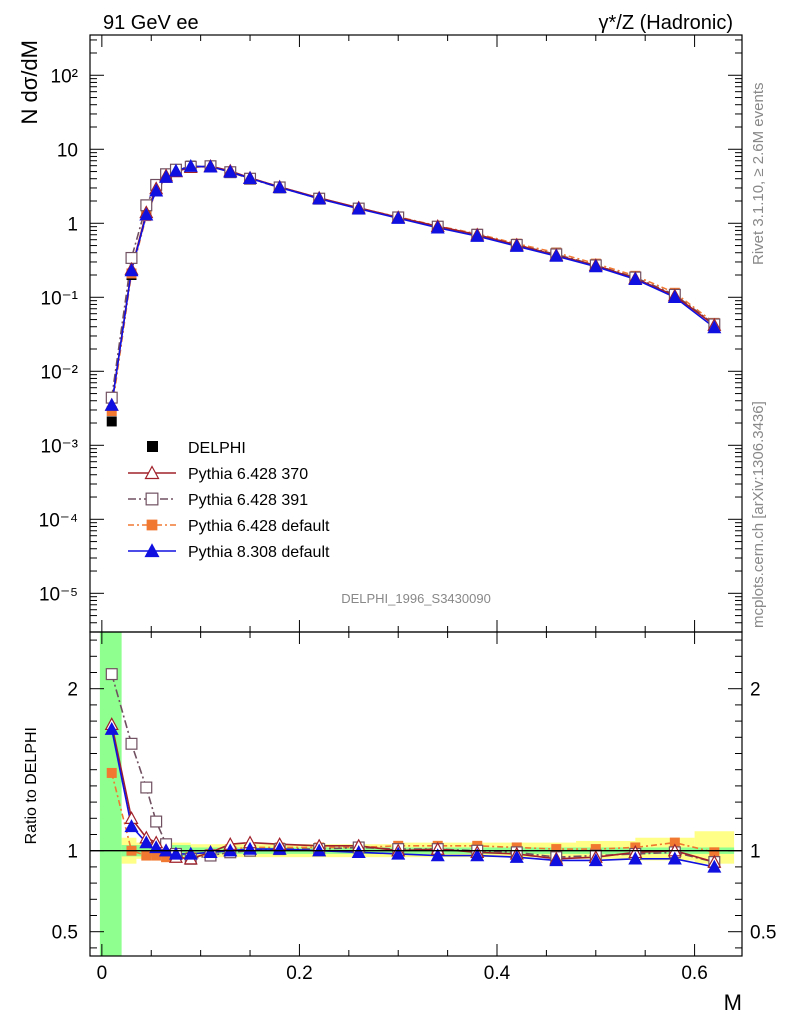 The image size is (786, 1024). Describe the element at coordinates (102, 973) in the screenshot. I see `x-tick-label: 0` at that location.